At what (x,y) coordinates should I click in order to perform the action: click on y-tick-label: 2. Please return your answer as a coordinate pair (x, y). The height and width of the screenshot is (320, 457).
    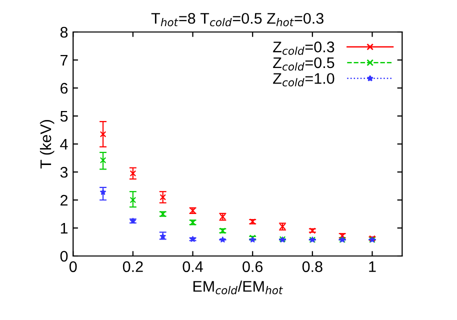
    Looking at the image, I should click on (64, 200).